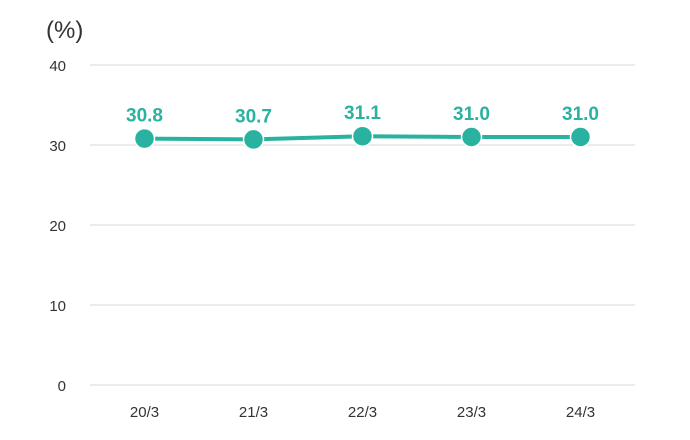  I want to click on x-tick-label: 20/3, so click(144, 412).